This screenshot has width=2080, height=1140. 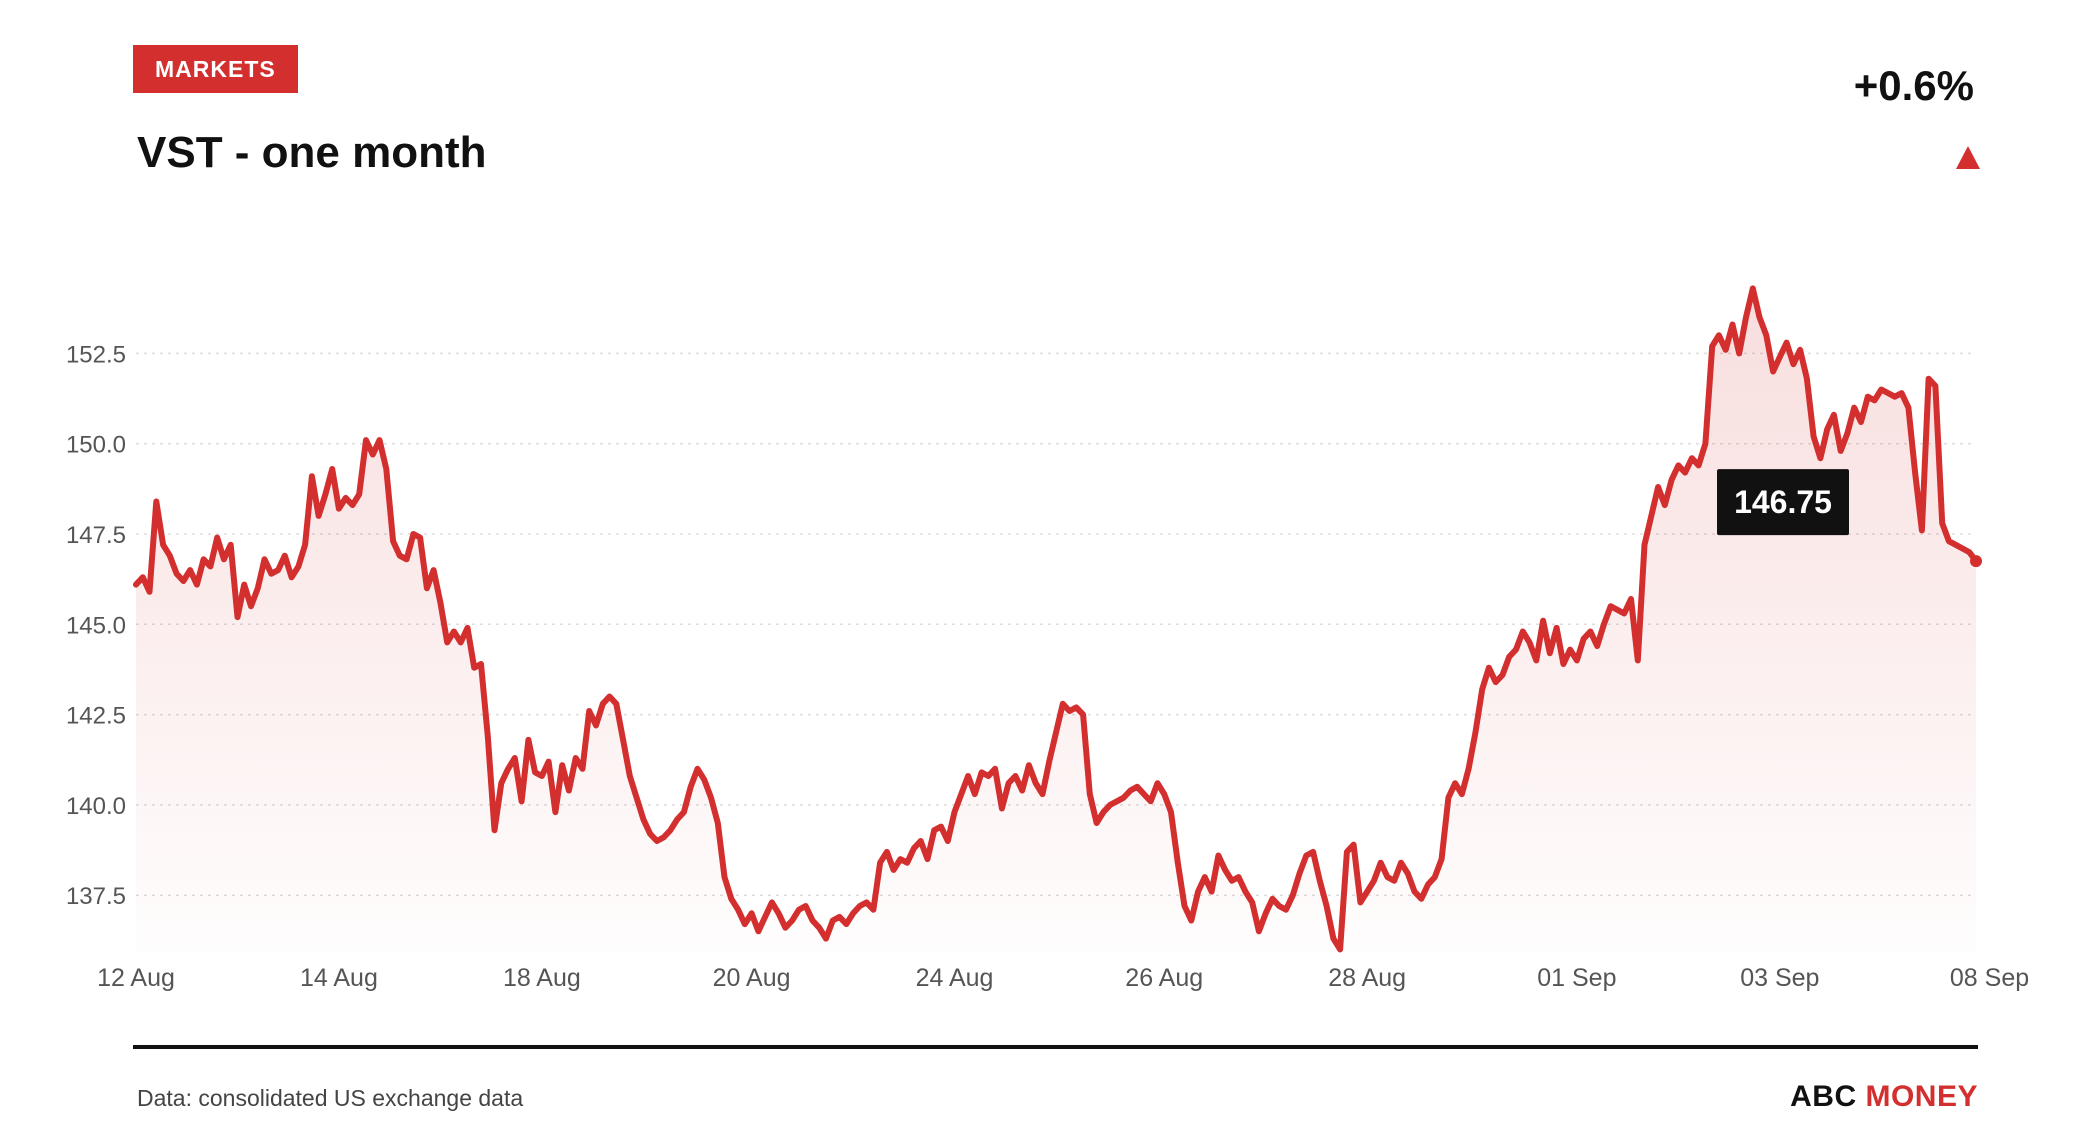 I want to click on x-tick-label: 01 Sep, so click(x=1576, y=978).